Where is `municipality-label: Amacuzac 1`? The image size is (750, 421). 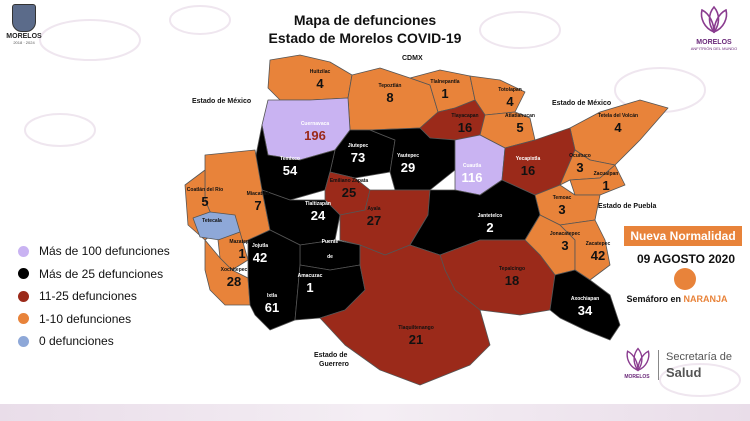 municipality-label: Amacuzac 1 is located at coordinates (310, 284).